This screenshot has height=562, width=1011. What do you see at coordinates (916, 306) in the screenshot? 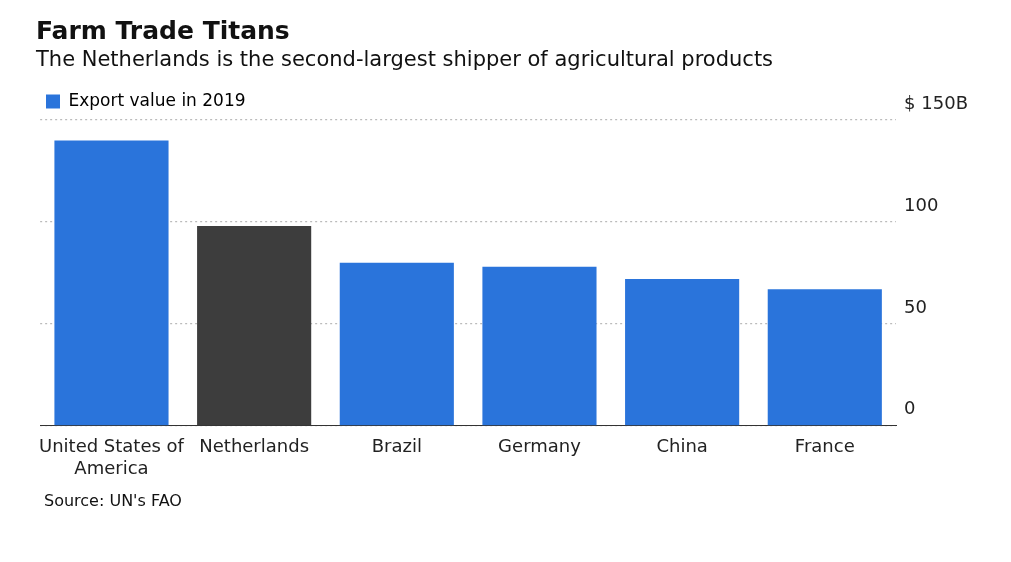
I see `y-tick-label: 50` at bounding box center [916, 306].